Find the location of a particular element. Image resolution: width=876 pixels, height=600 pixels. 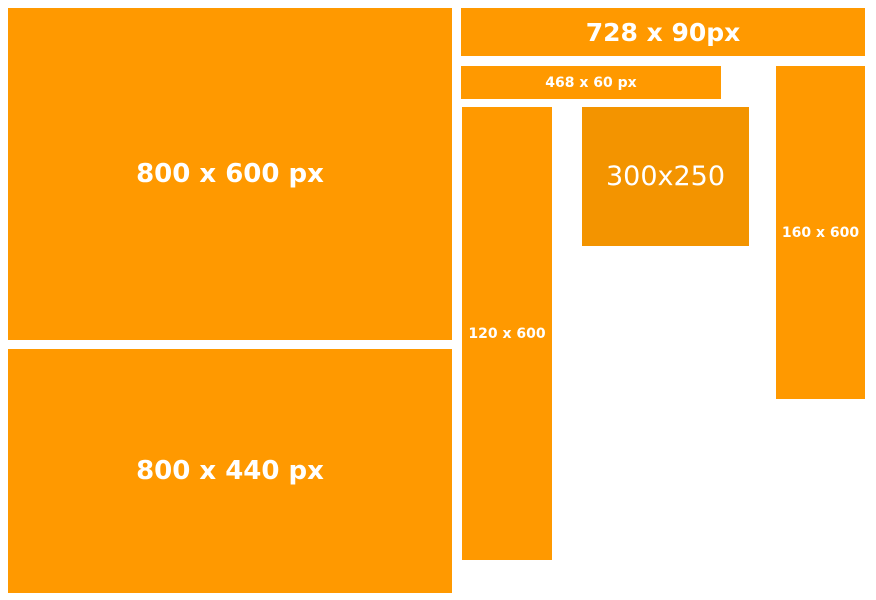

box-800x600-label: 800 x 600 px is located at coordinates (230, 174).